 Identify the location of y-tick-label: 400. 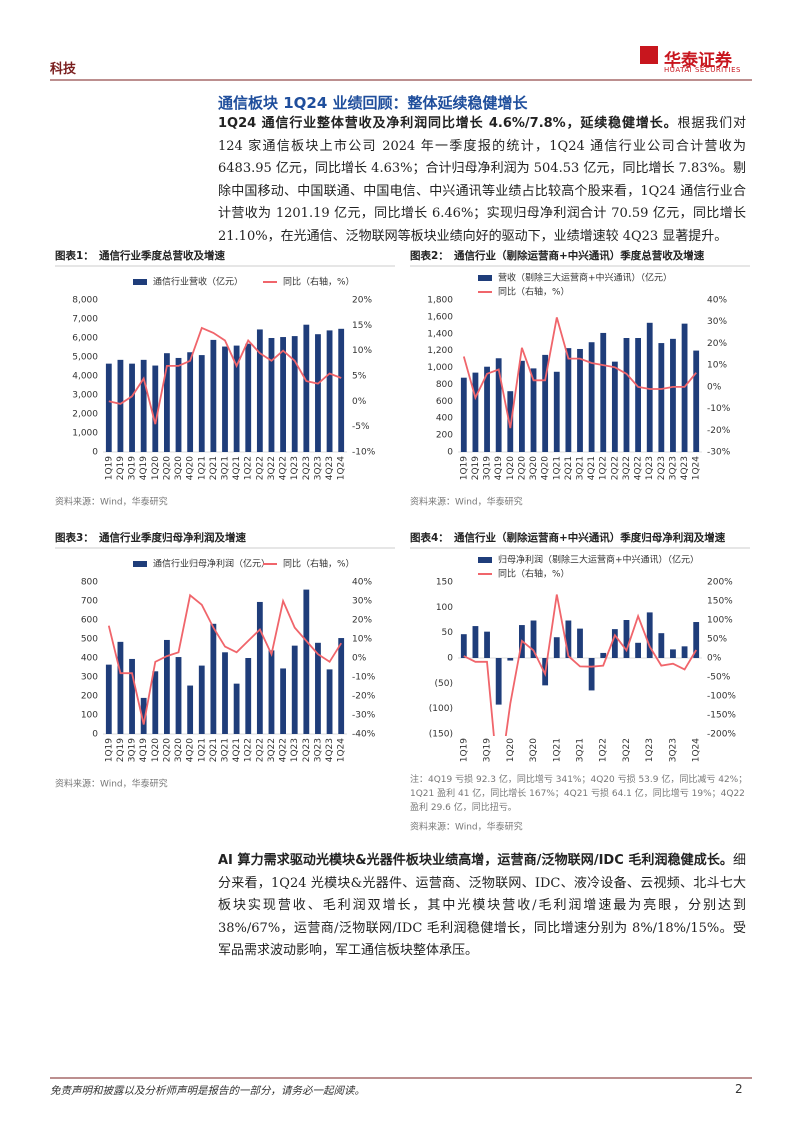
(444, 419).